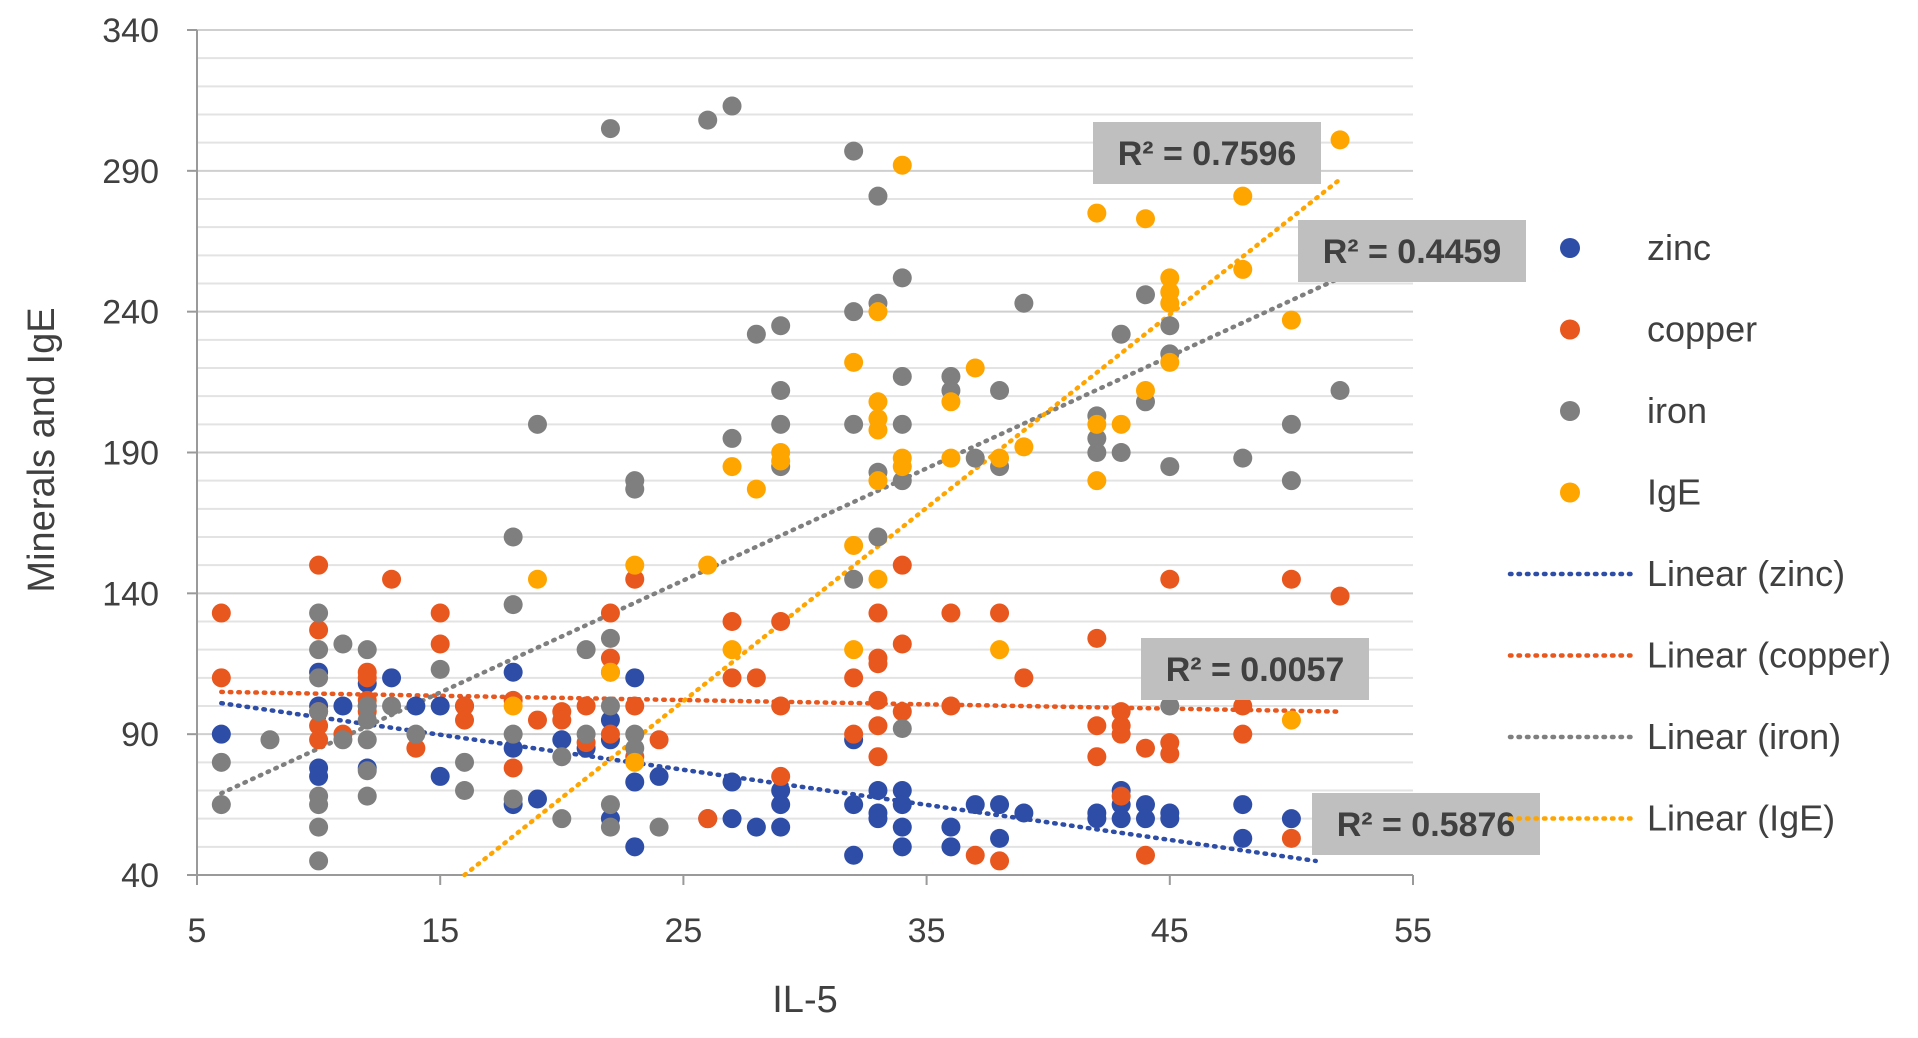 The width and height of the screenshot is (1918, 1038). Describe the element at coordinates (1255, 670) in the screenshot. I see `r2-label-copper: R² = 0.0057` at that location.